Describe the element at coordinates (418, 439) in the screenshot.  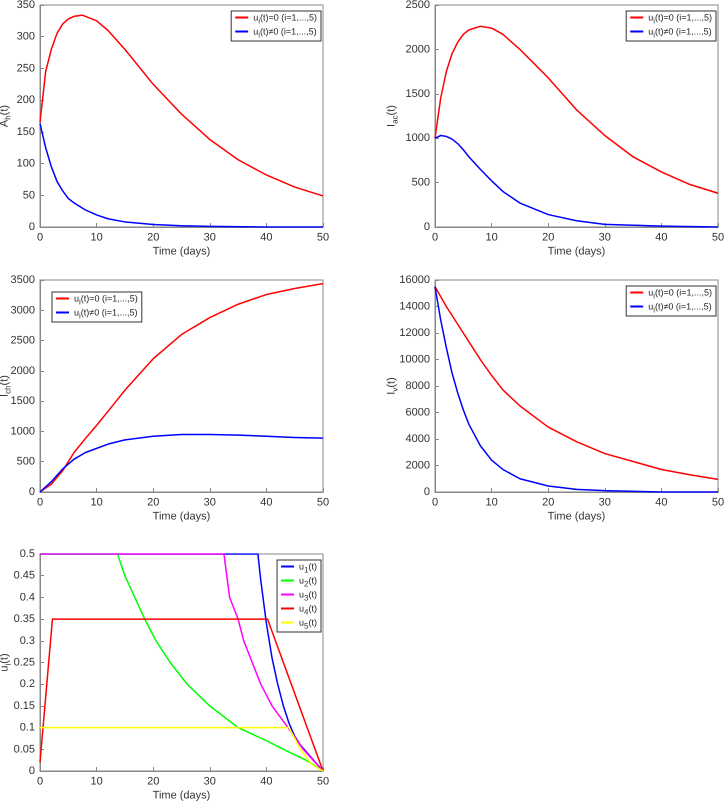
I see `y-tick-label: 4000` at that location.